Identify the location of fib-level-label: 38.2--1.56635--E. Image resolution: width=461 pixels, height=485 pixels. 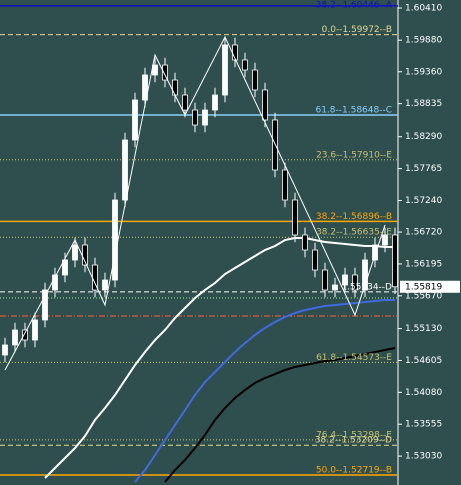
(354, 233).